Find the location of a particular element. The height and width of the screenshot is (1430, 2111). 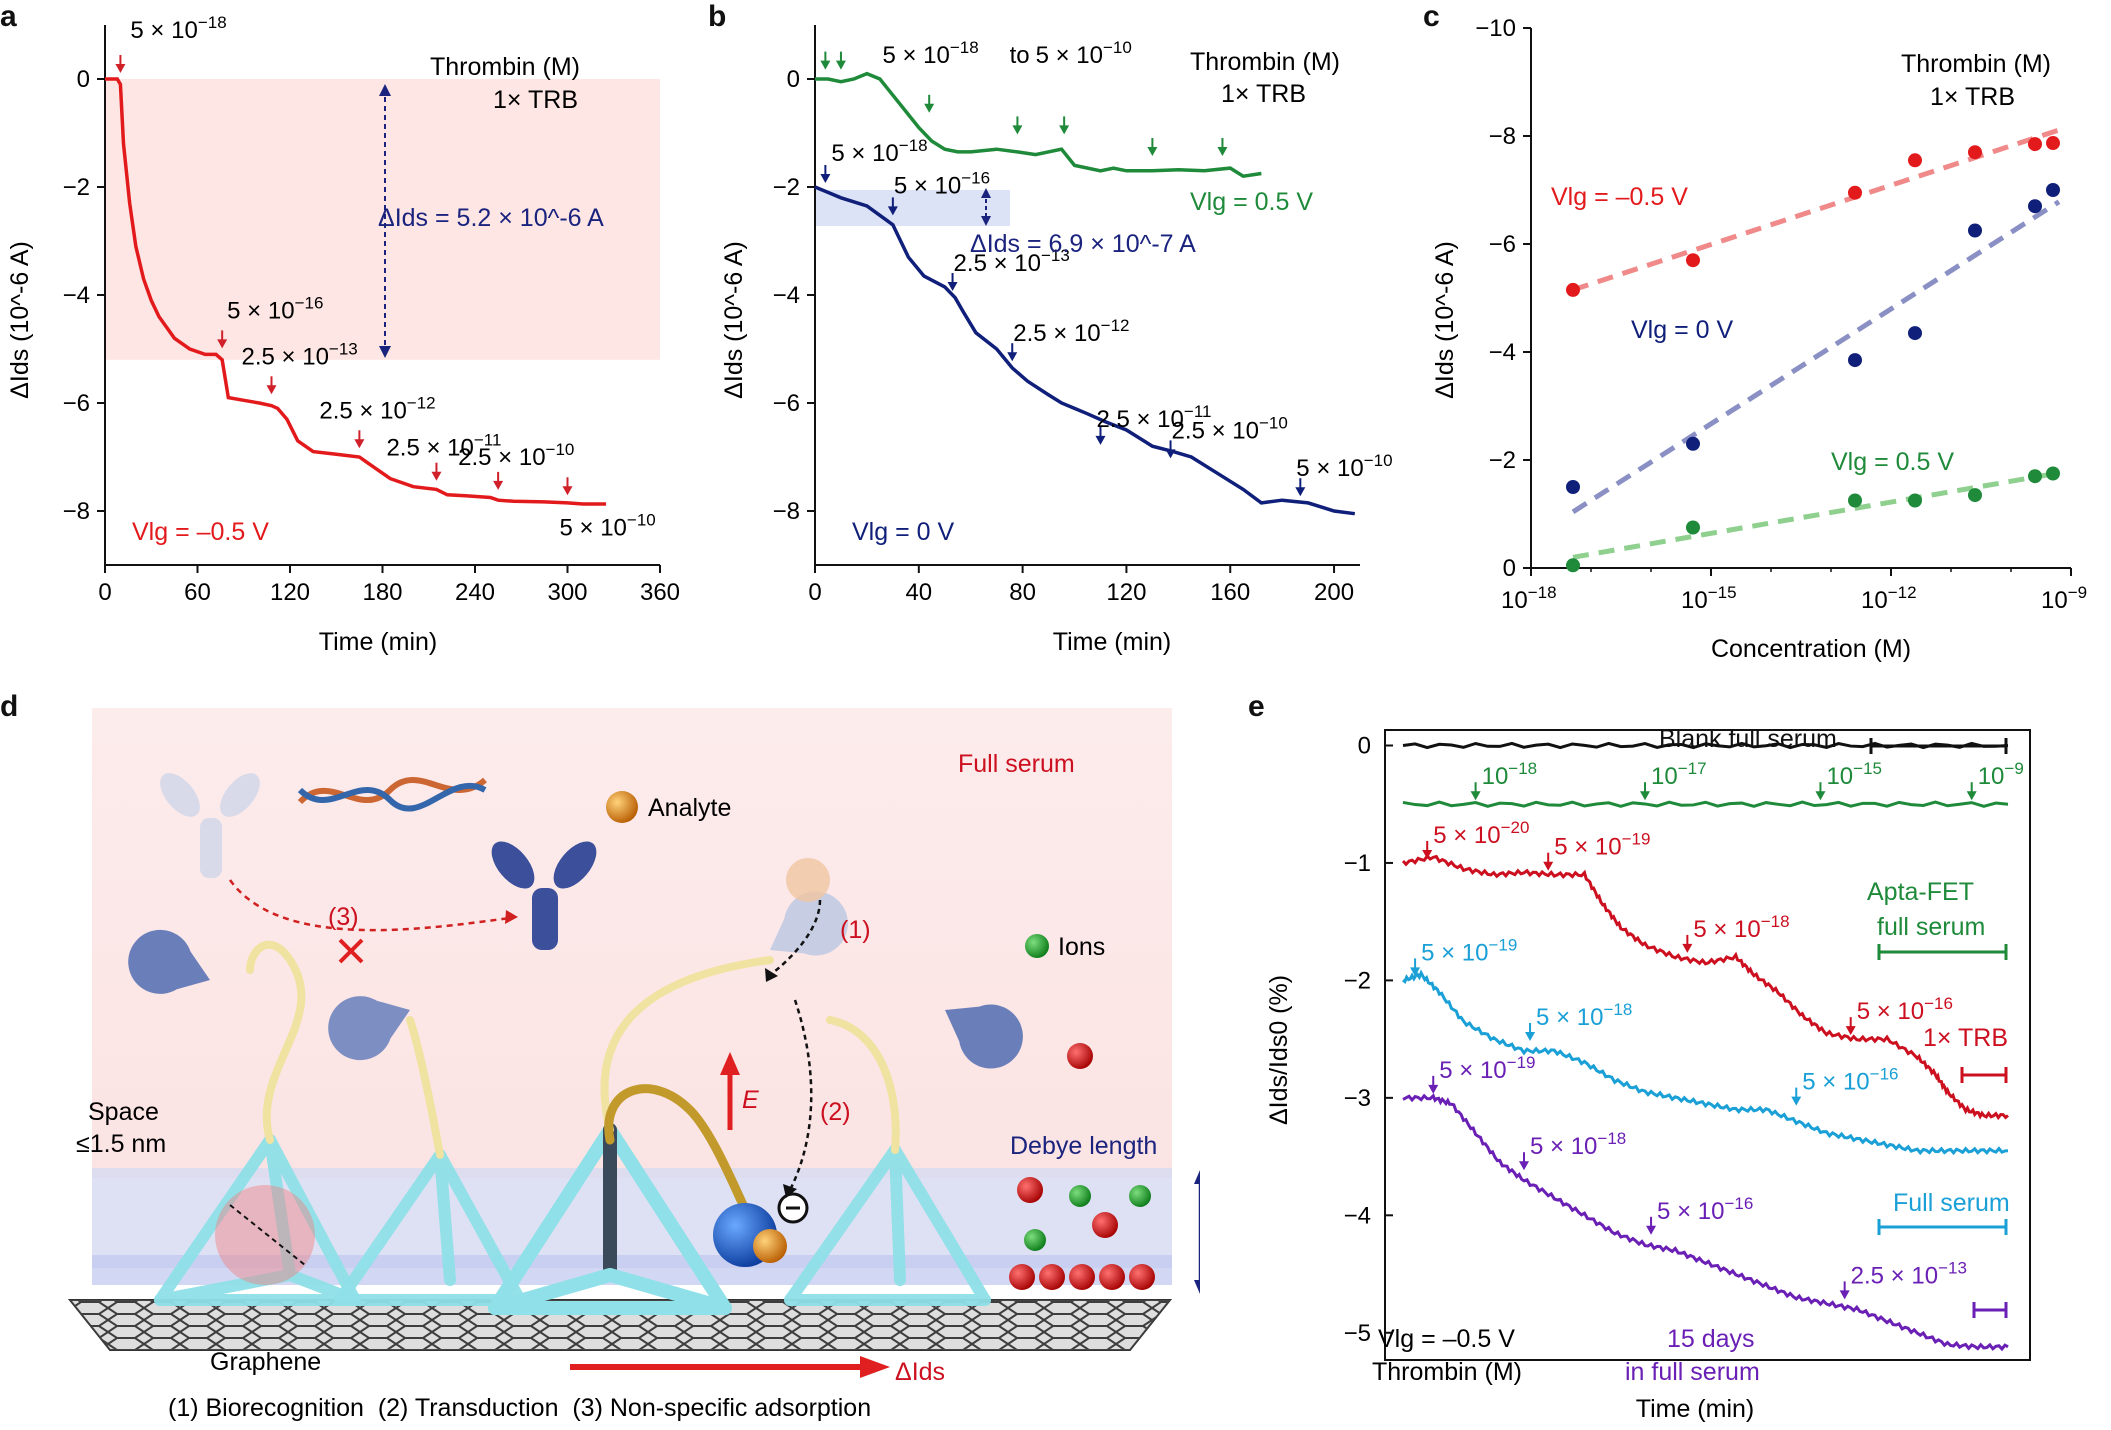

panel-label-d: d is located at coordinates (9, 706).